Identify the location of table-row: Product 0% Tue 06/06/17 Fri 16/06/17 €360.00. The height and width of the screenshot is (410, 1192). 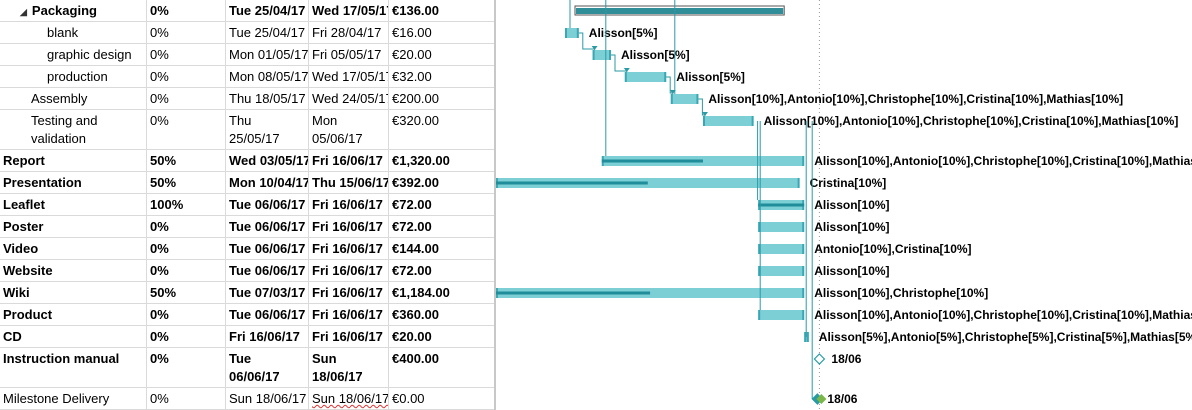
(247, 315).